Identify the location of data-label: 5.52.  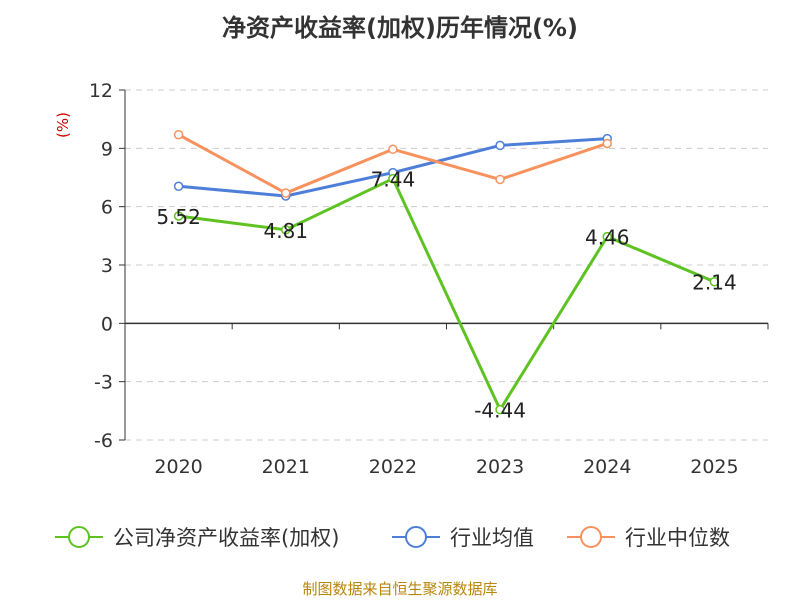
(178, 217).